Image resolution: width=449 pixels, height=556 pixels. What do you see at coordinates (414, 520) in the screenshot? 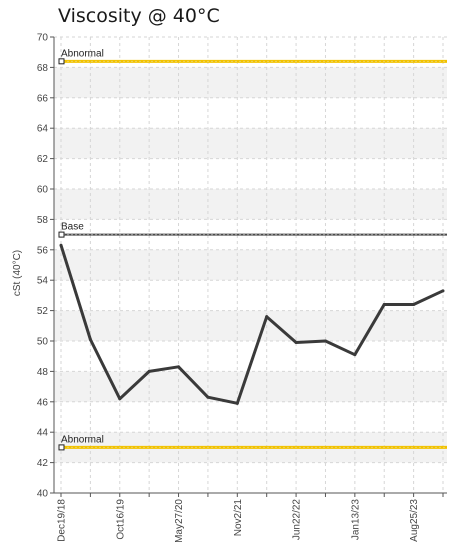
I see `x-tick-label: Aug25/23` at bounding box center [414, 520].